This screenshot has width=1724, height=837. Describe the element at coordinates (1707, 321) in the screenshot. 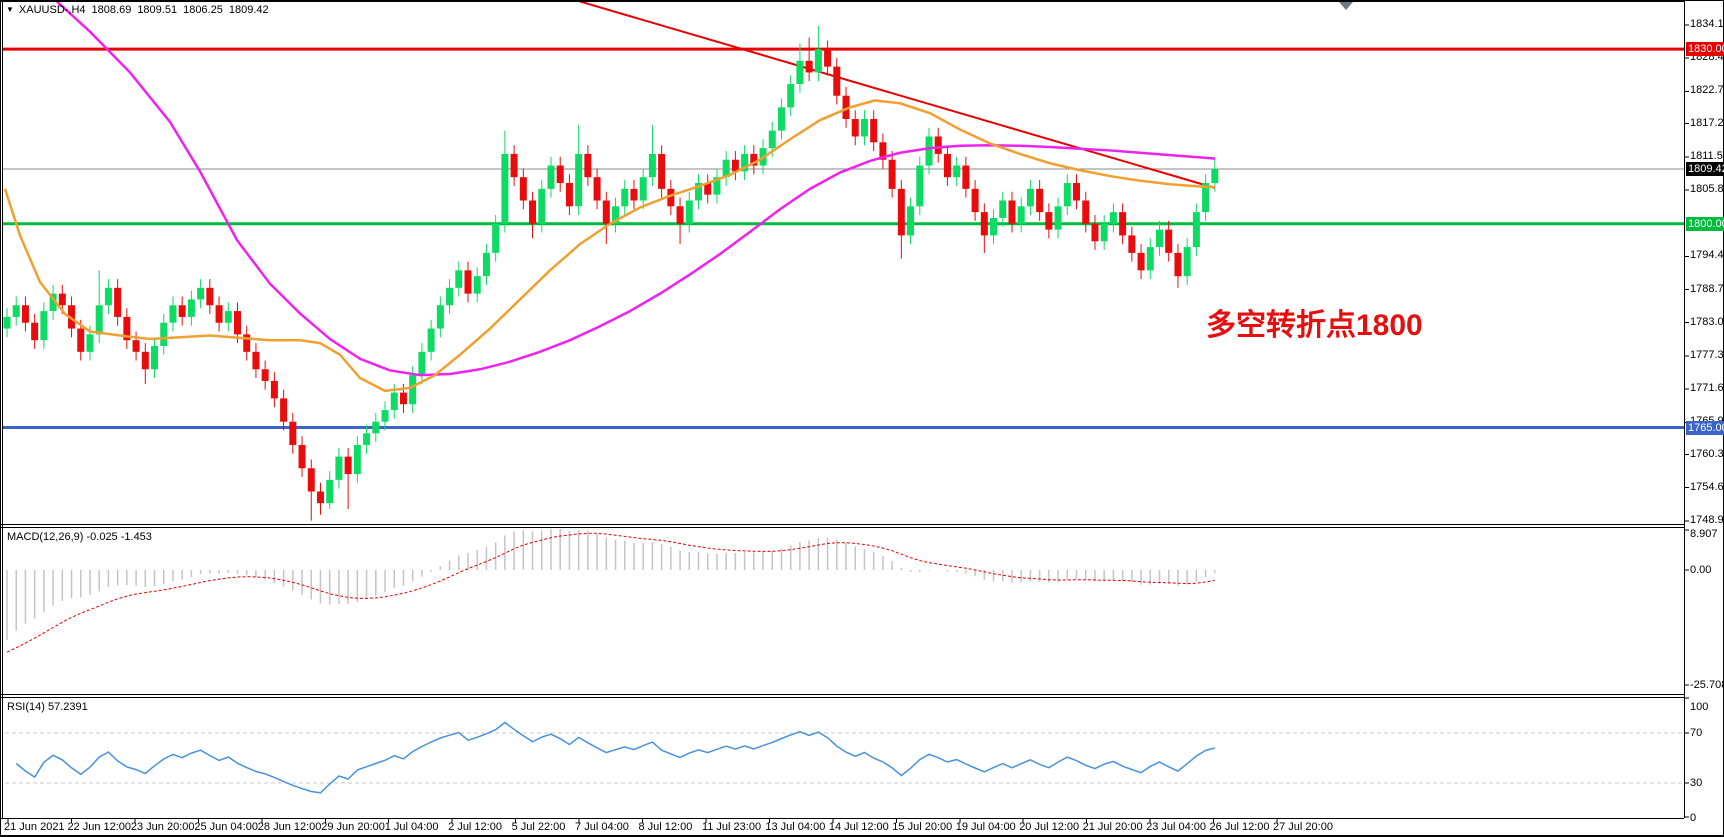

I see `price-tick-label: 1783.00` at that location.